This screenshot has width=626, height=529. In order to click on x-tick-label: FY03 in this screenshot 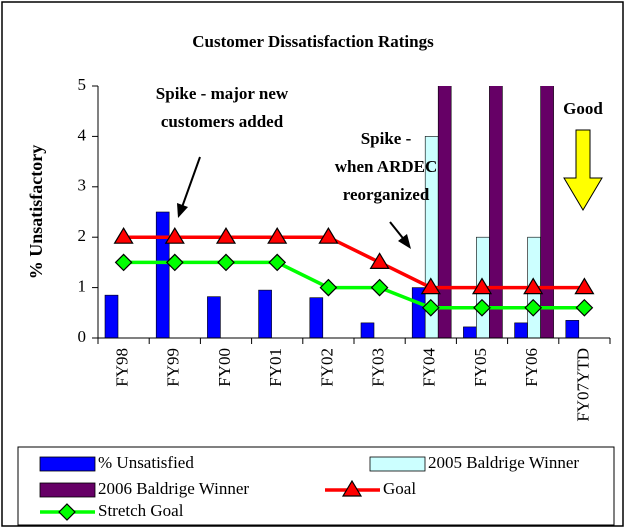, I will do `click(378, 367)`.